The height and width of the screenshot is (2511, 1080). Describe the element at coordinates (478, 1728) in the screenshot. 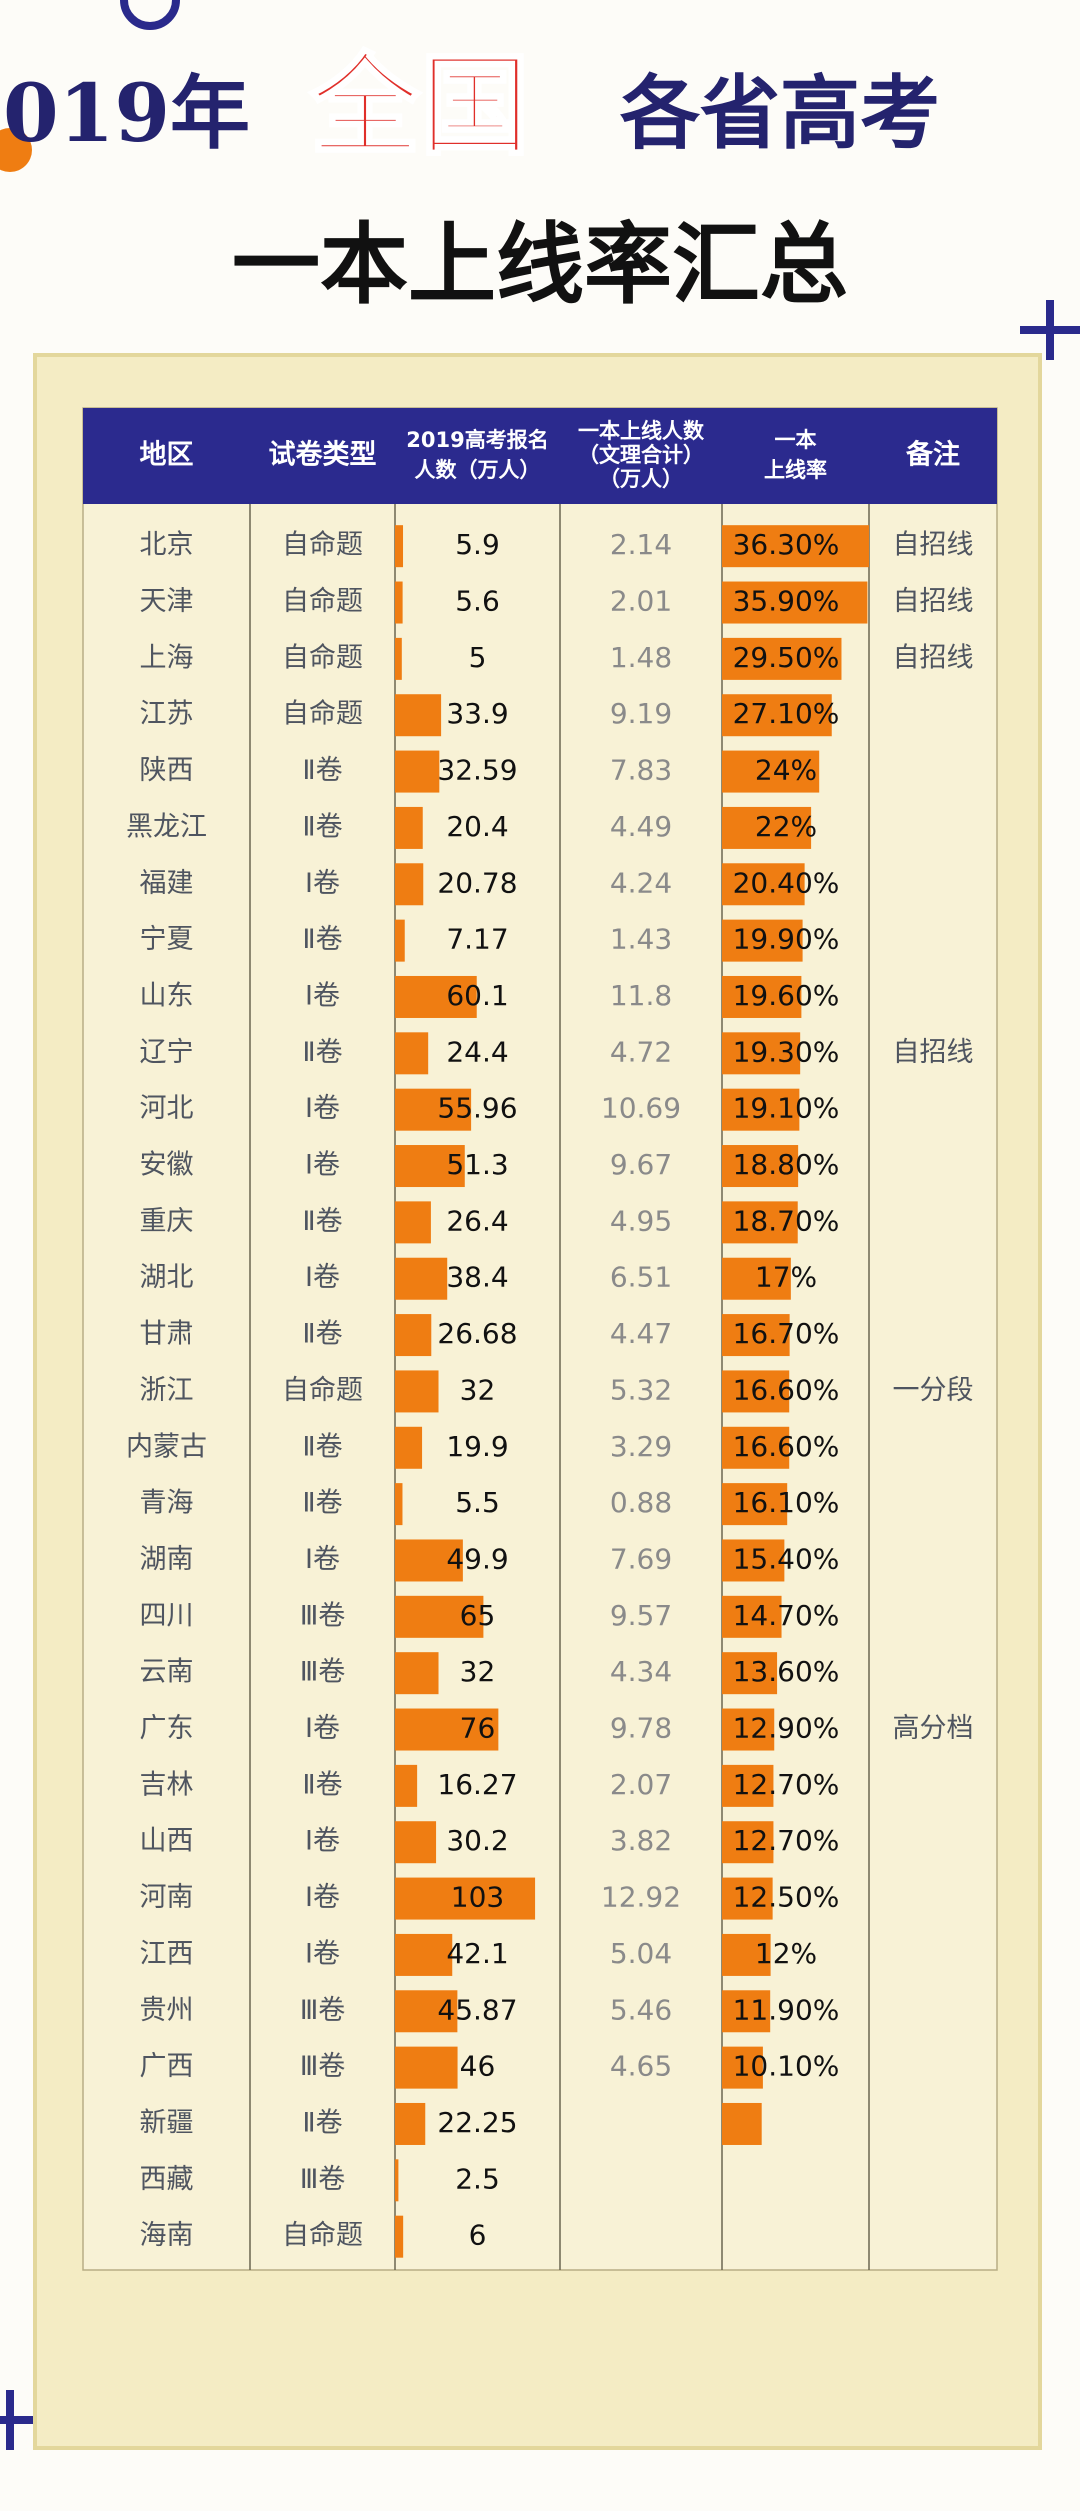

I see `applicants: 76` at that location.